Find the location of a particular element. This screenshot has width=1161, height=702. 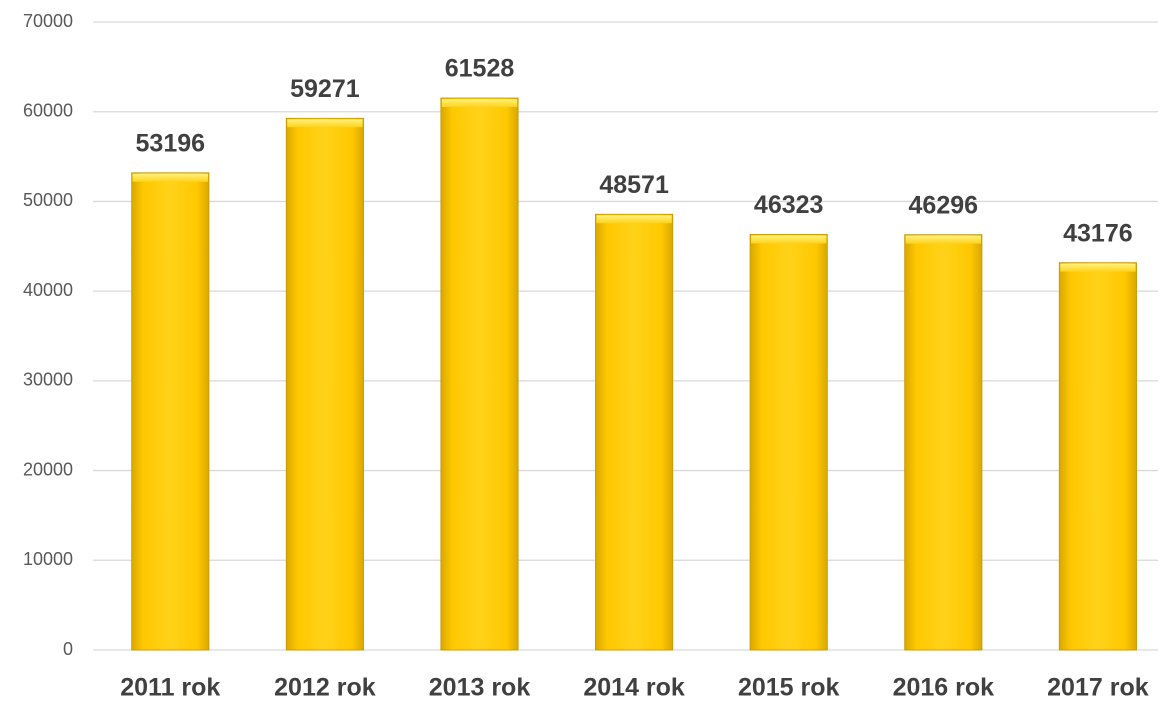

y-tick-label: 20000 is located at coordinates (48, 469).